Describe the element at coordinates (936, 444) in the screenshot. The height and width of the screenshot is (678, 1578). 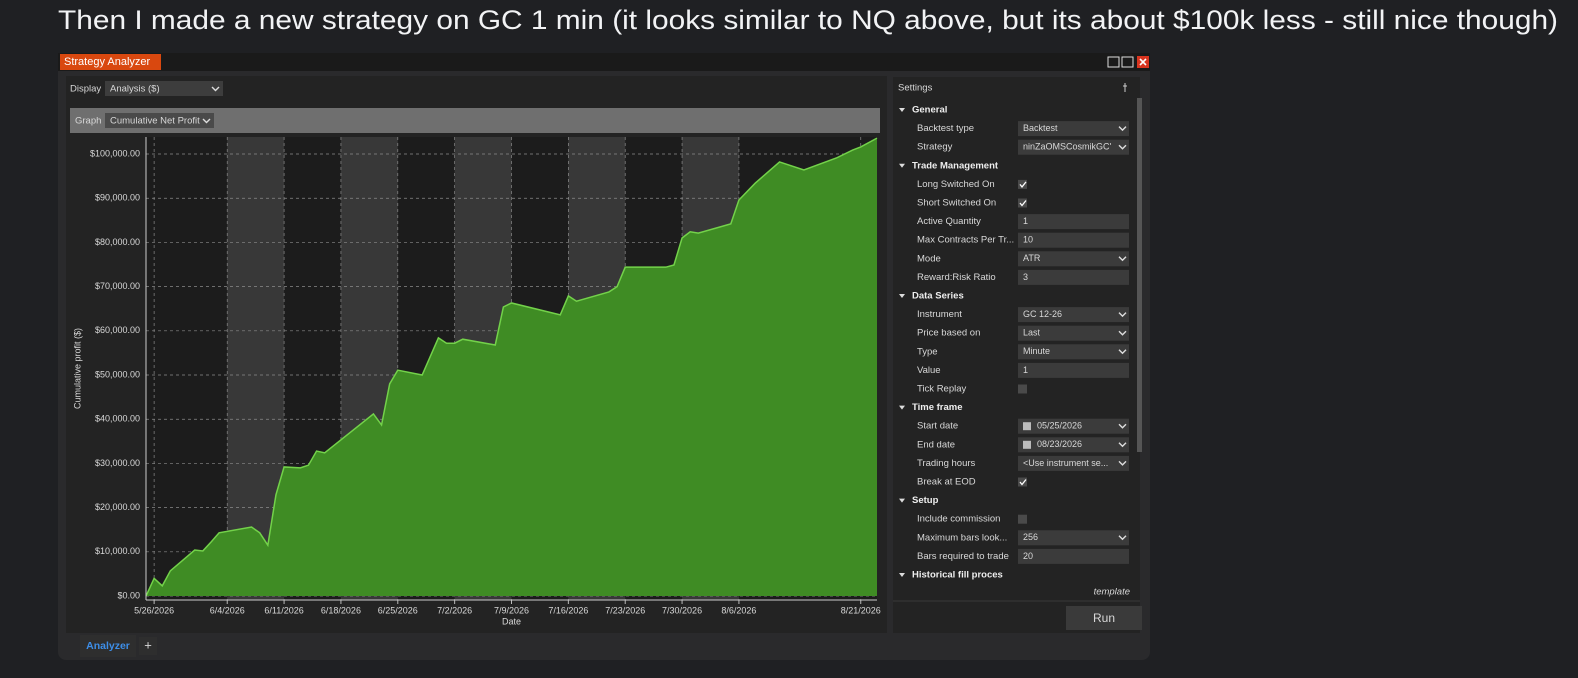
I see `setting-label: End date` at that location.